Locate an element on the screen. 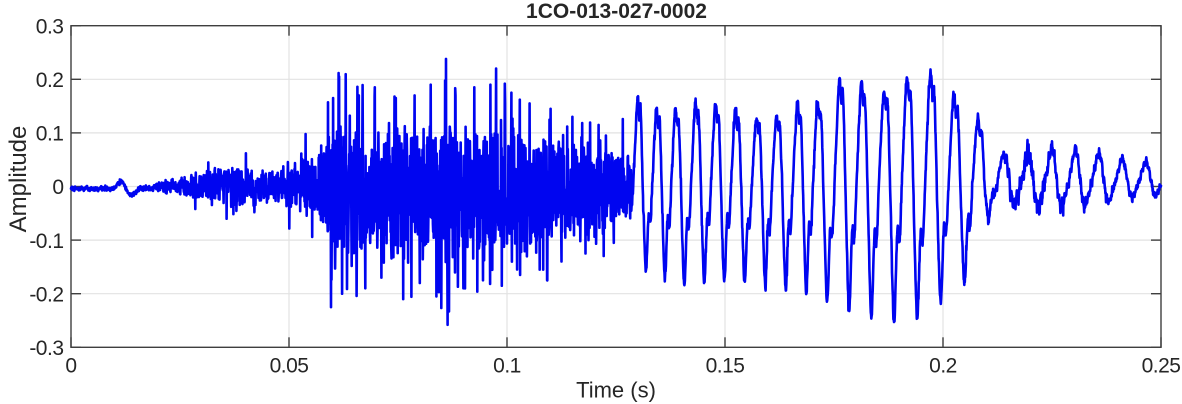 This screenshot has height=404, width=1182. svg-text: -0.2 is located at coordinates (46, 294).